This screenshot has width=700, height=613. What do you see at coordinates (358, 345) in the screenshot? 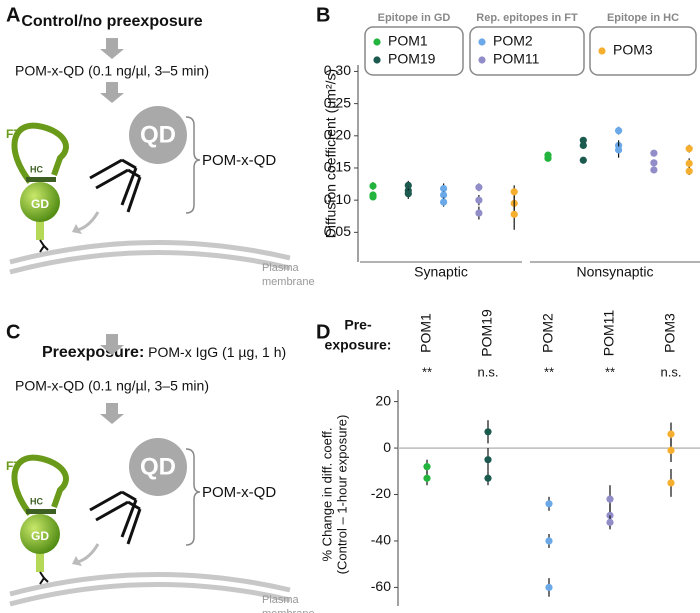
I see `row-label: exposure:` at bounding box center [358, 345].